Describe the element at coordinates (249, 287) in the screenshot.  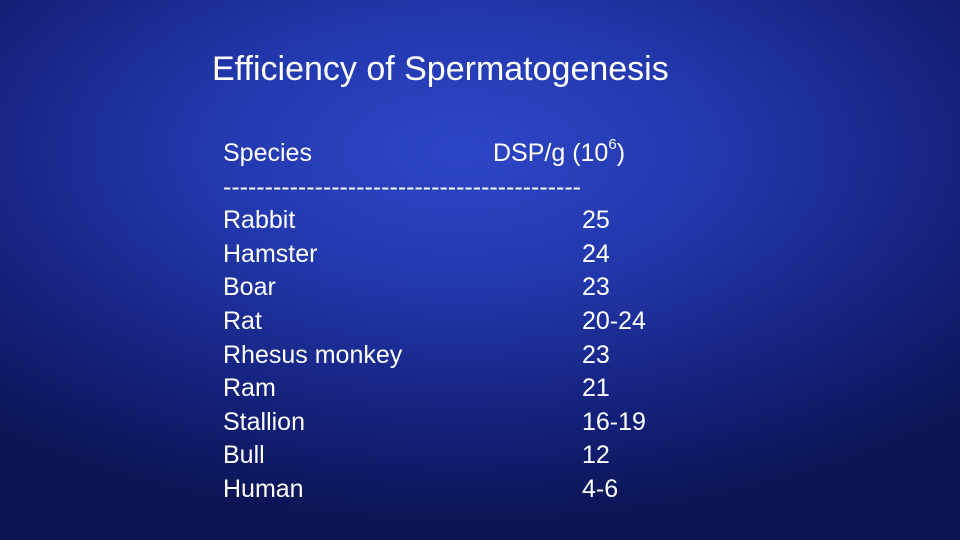
I see `species-name: Boar` at that location.